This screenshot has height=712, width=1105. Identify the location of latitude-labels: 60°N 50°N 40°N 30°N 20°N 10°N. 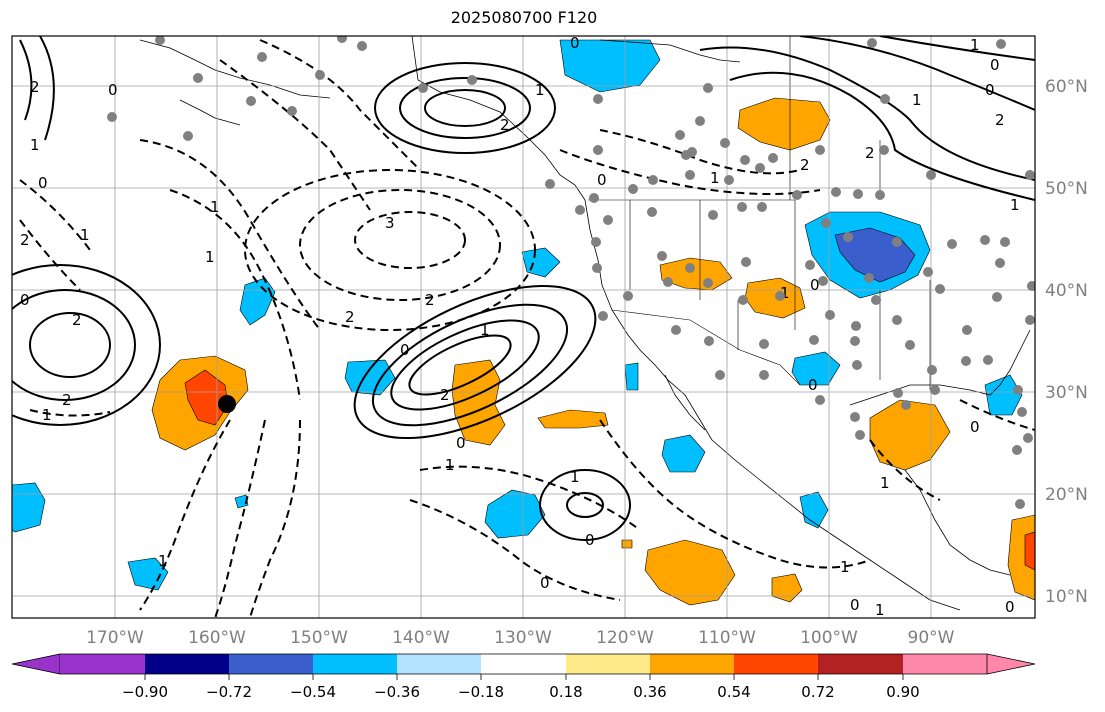
(1066, 342).